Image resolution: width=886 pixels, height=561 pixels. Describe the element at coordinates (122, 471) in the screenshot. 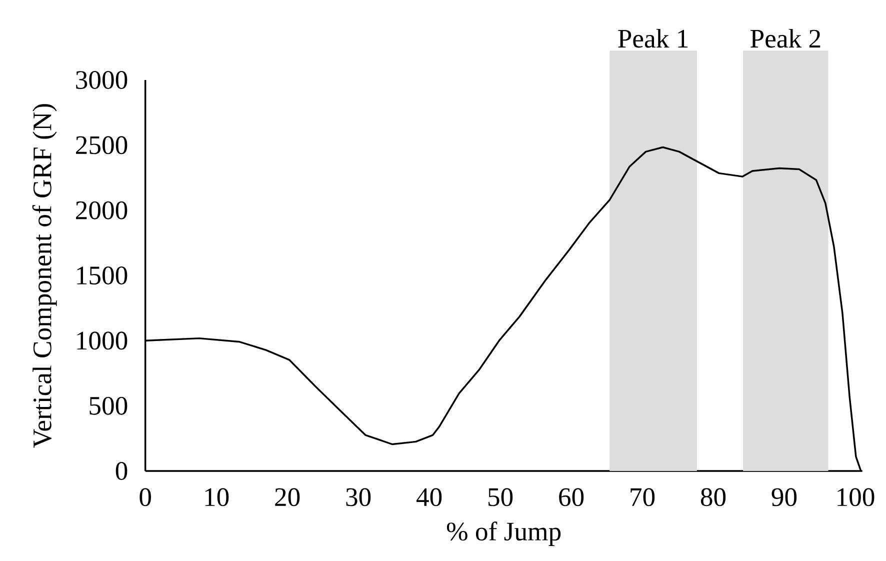

I see `y-tick-label: 0` at that location.